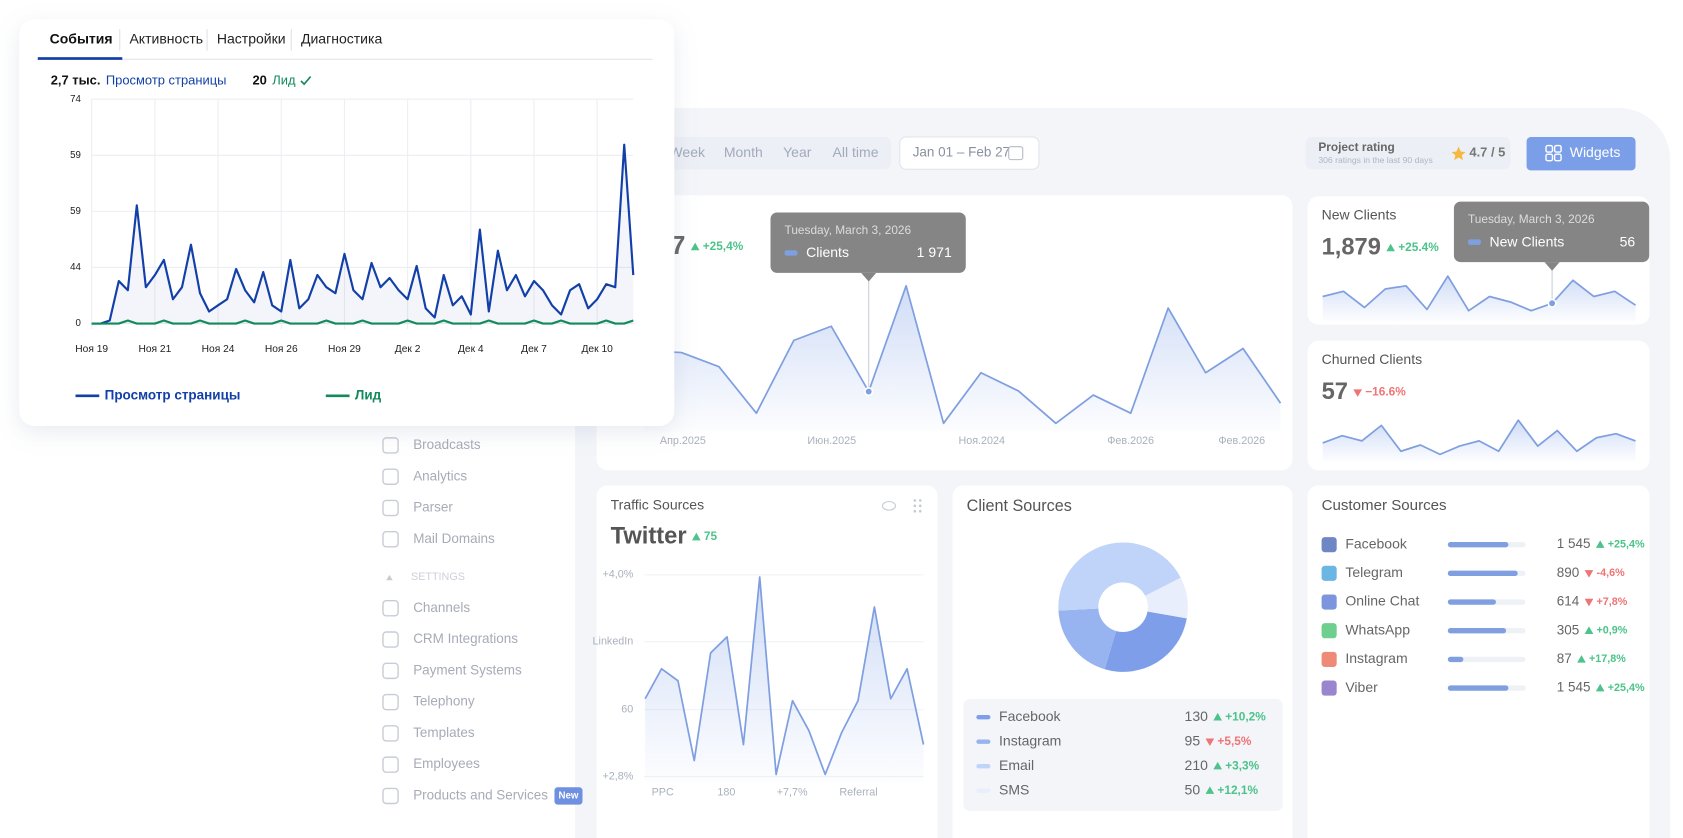 The height and width of the screenshot is (838, 1683). Describe the element at coordinates (75, 99) in the screenshot. I see `y-tick-label: 74` at that location.